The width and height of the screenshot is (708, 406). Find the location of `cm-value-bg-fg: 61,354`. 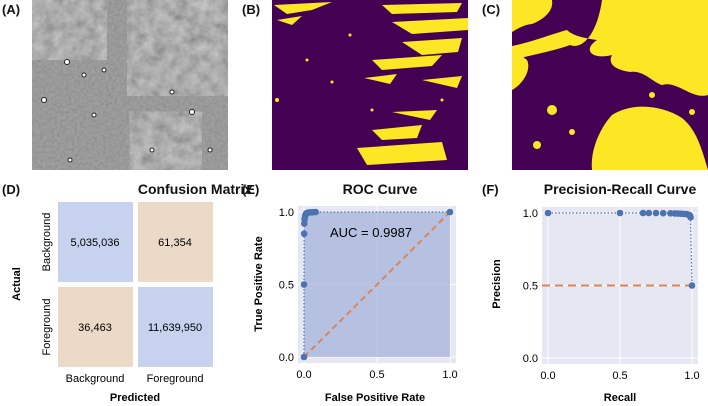

cm-value-bg-fg: 61,354 is located at coordinates (175, 243).